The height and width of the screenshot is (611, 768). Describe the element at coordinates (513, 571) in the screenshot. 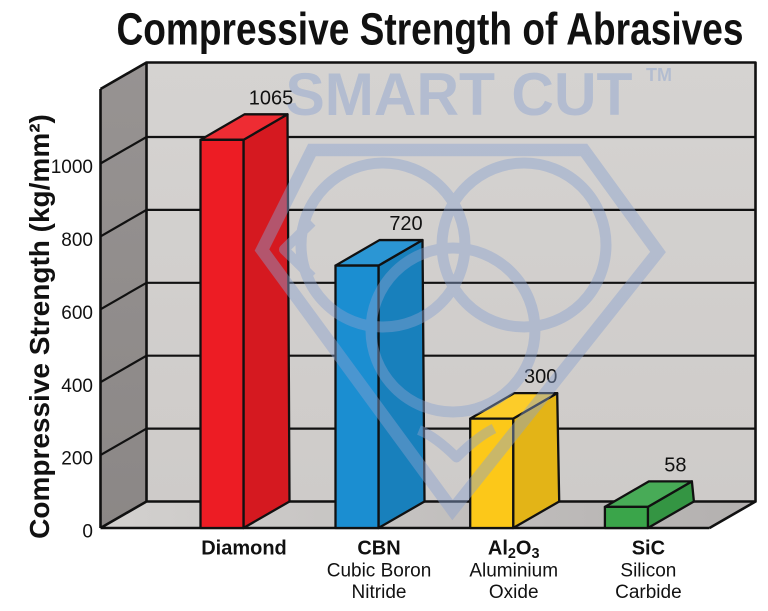

I see `category-sublabel: Aluminium` at that location.